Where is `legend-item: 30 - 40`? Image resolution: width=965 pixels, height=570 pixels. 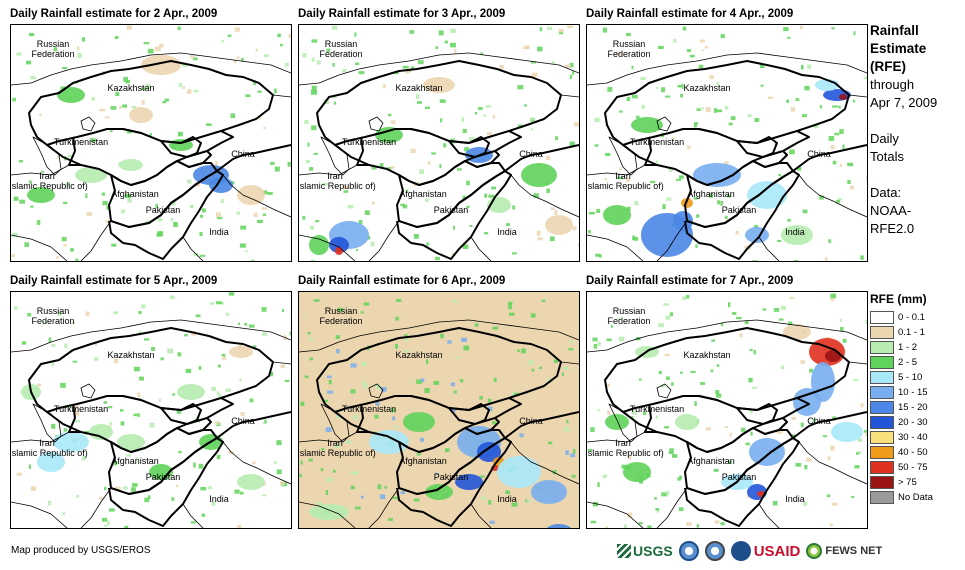 legend-item: 30 - 40 is located at coordinates (901, 437).